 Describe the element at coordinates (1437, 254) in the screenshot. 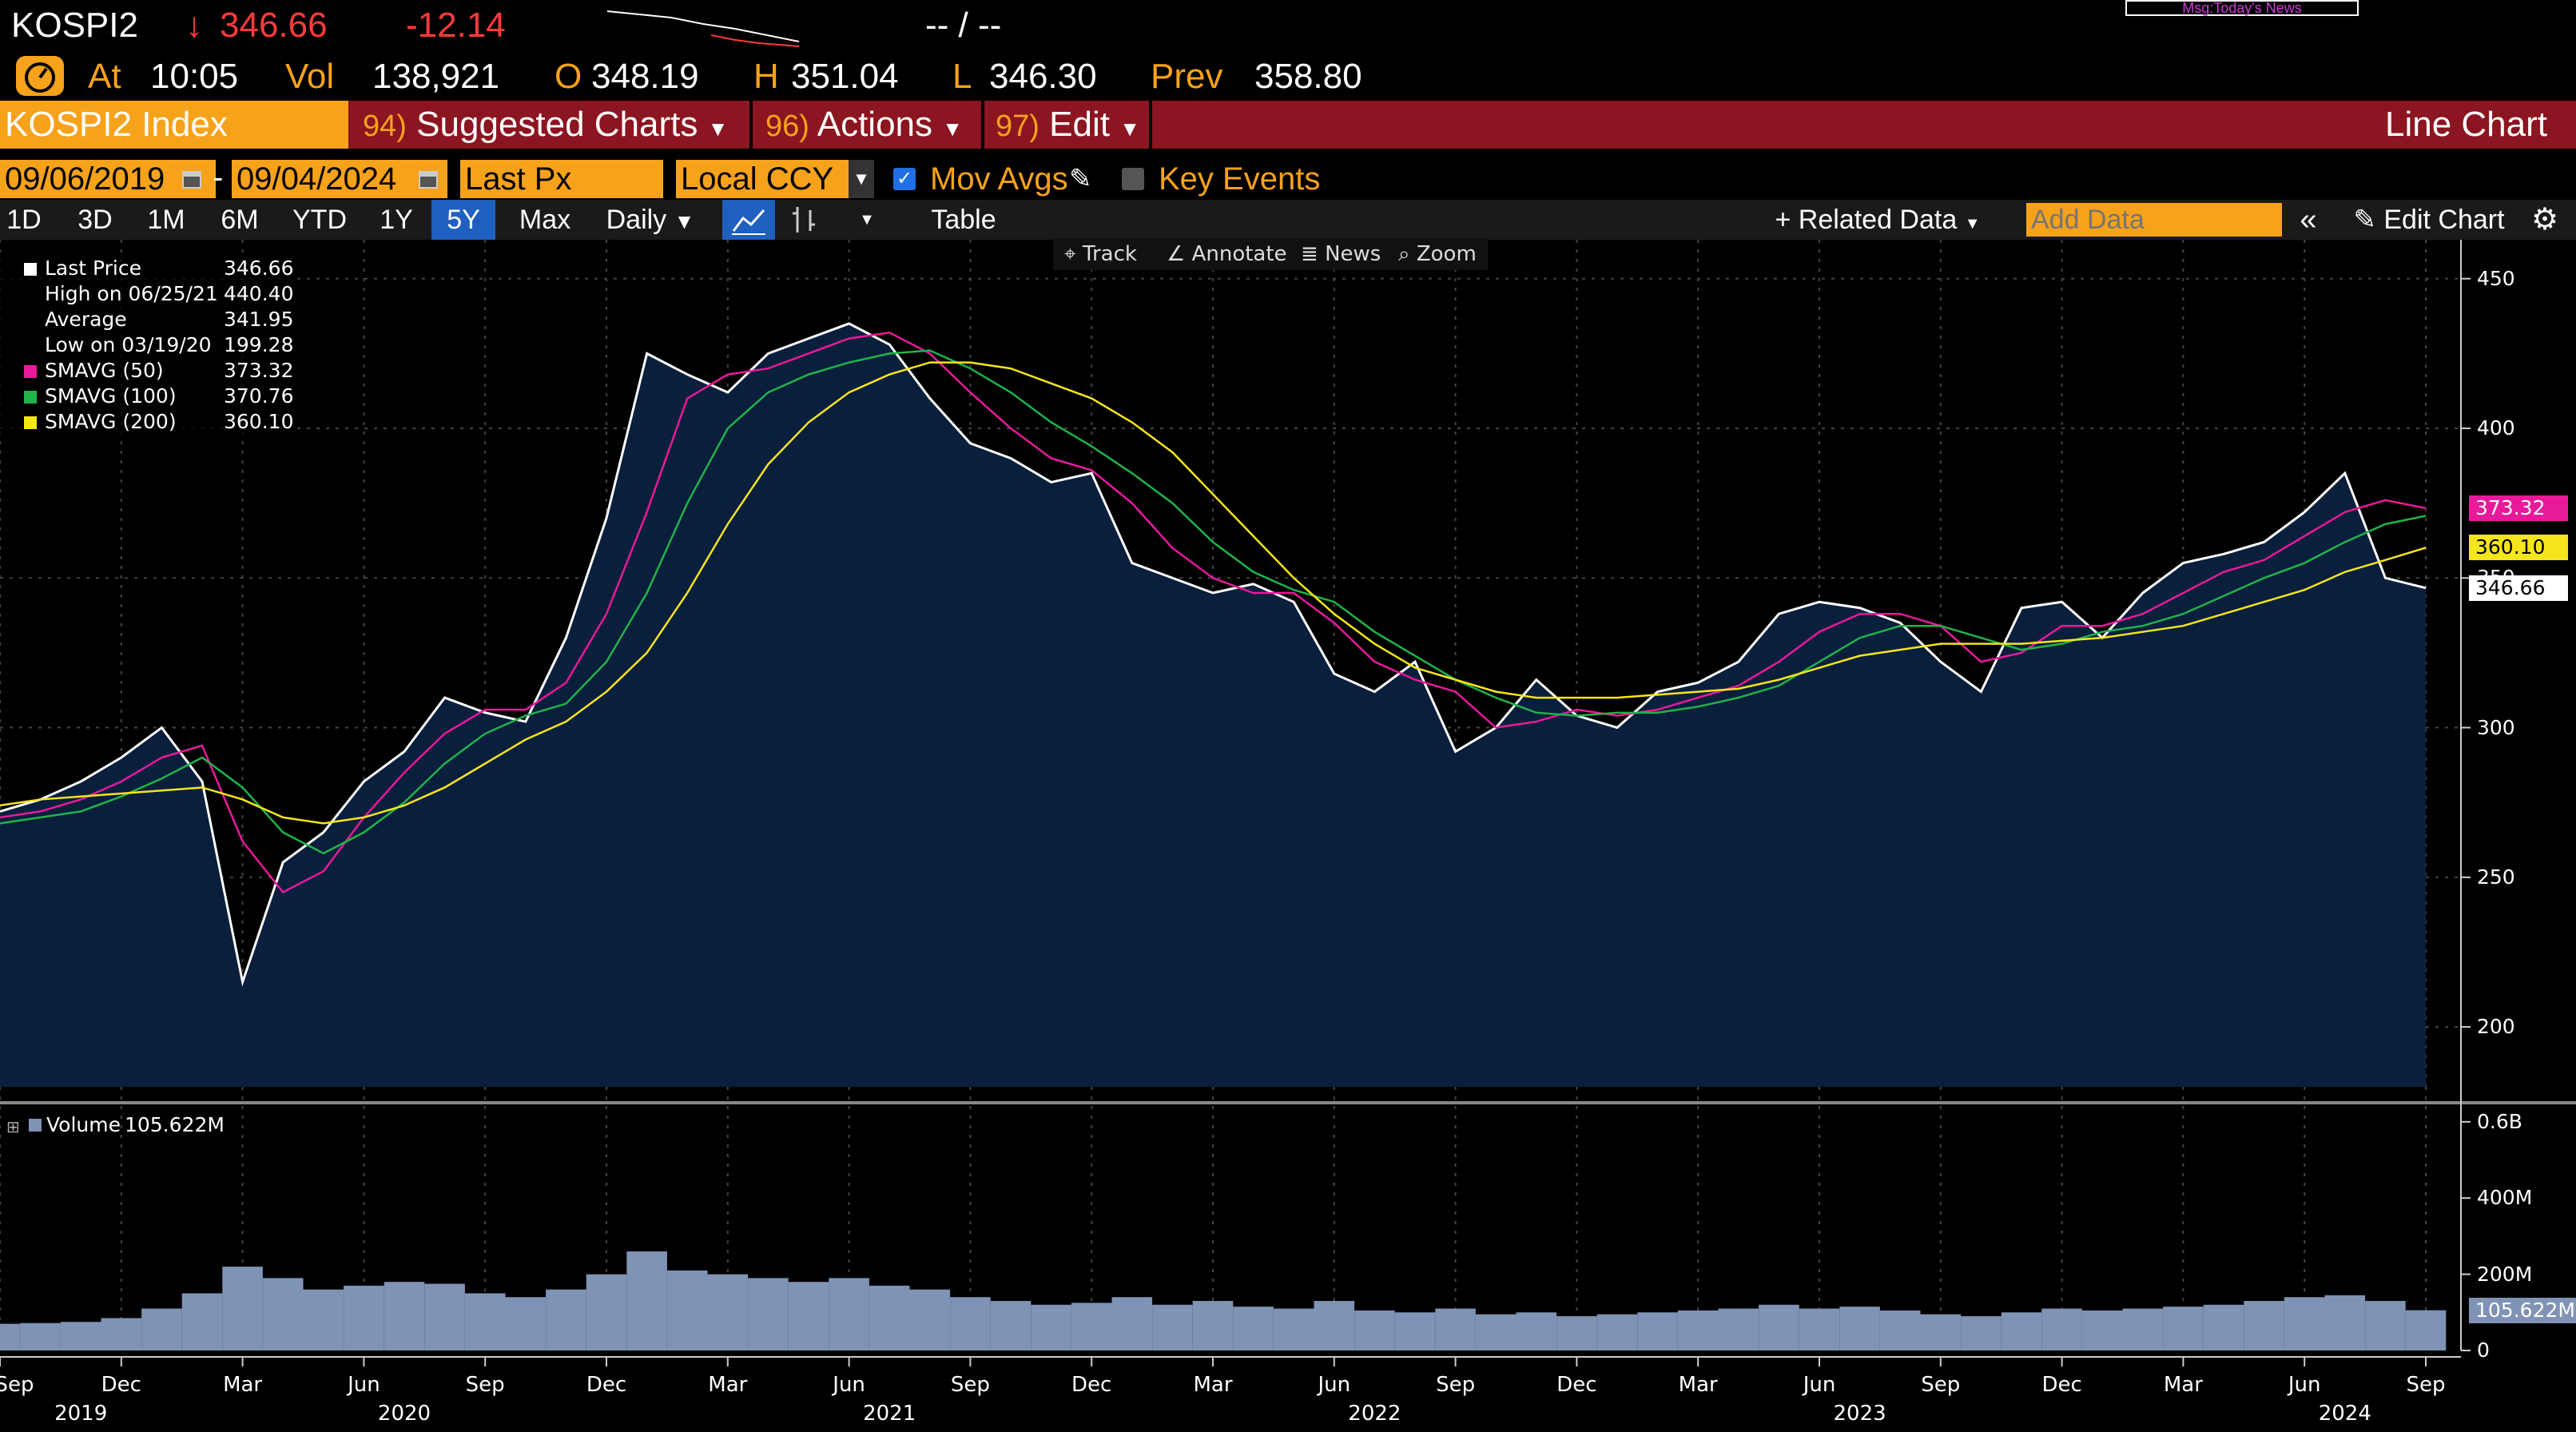

I see `zoom-tool: ⌕ Zoom` at that location.